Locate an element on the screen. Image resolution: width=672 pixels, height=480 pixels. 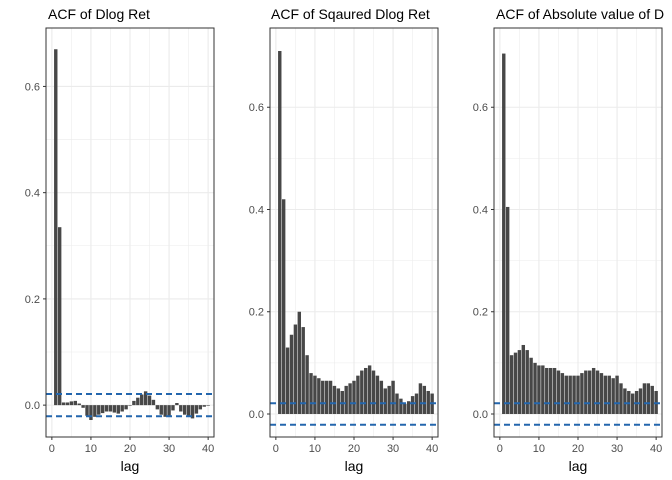
panel-title: ACF of Dlog Ret is located at coordinates (99, 14).